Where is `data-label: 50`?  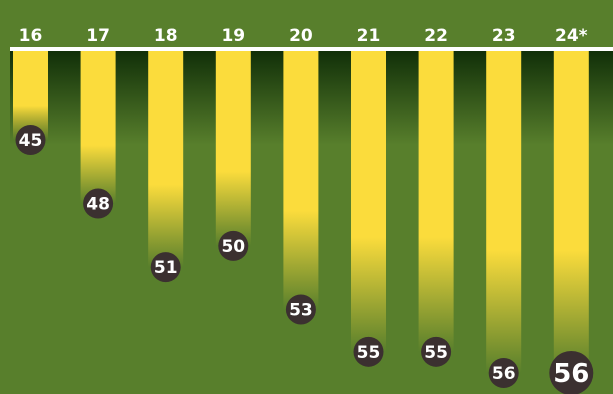 data-label: 50 is located at coordinates (233, 247).